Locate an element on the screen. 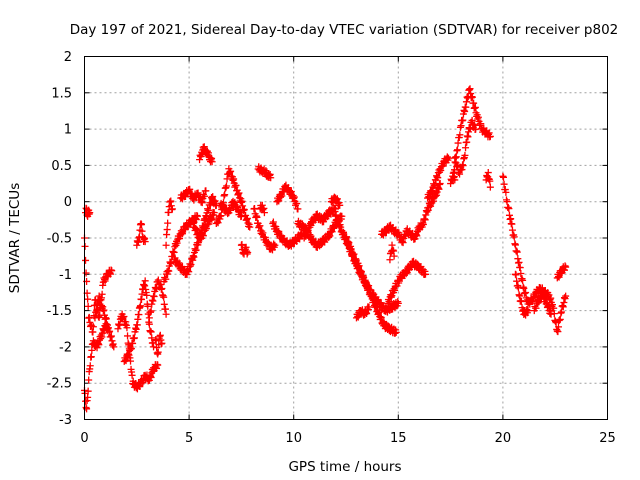 This screenshot has height=480, width=640. x-tick-label: 5 is located at coordinates (189, 438).